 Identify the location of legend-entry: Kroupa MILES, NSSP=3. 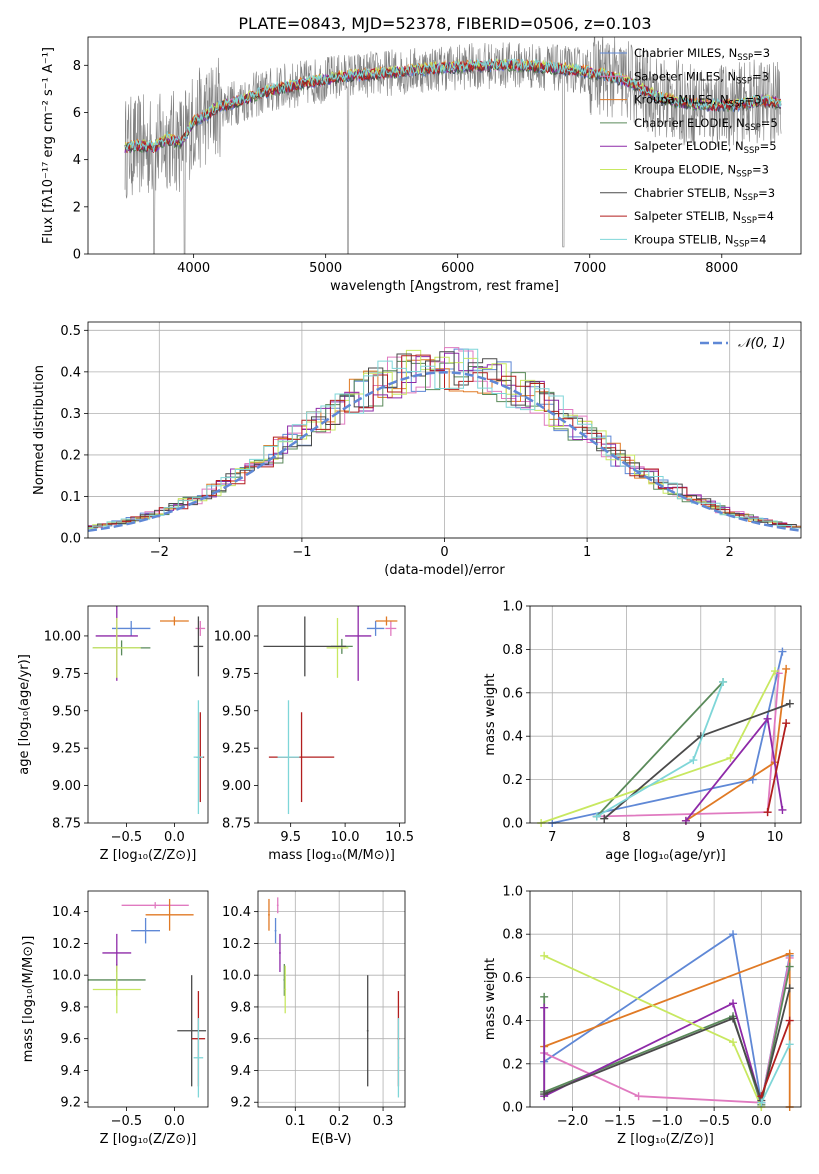
(697, 101).